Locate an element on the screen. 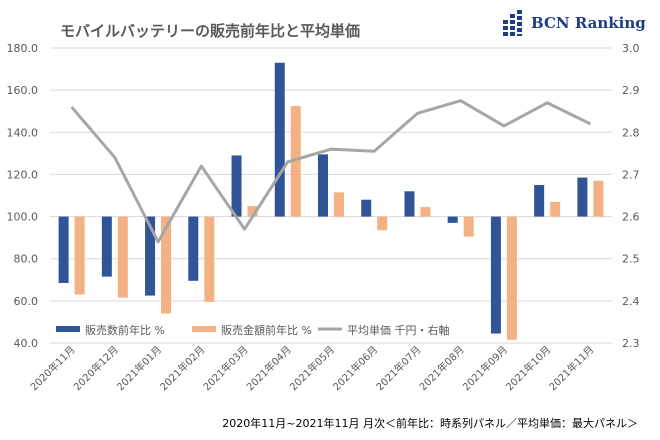 This screenshot has height=440, width=660. legend-label: 販売金額前年比 % is located at coordinates (266, 330).